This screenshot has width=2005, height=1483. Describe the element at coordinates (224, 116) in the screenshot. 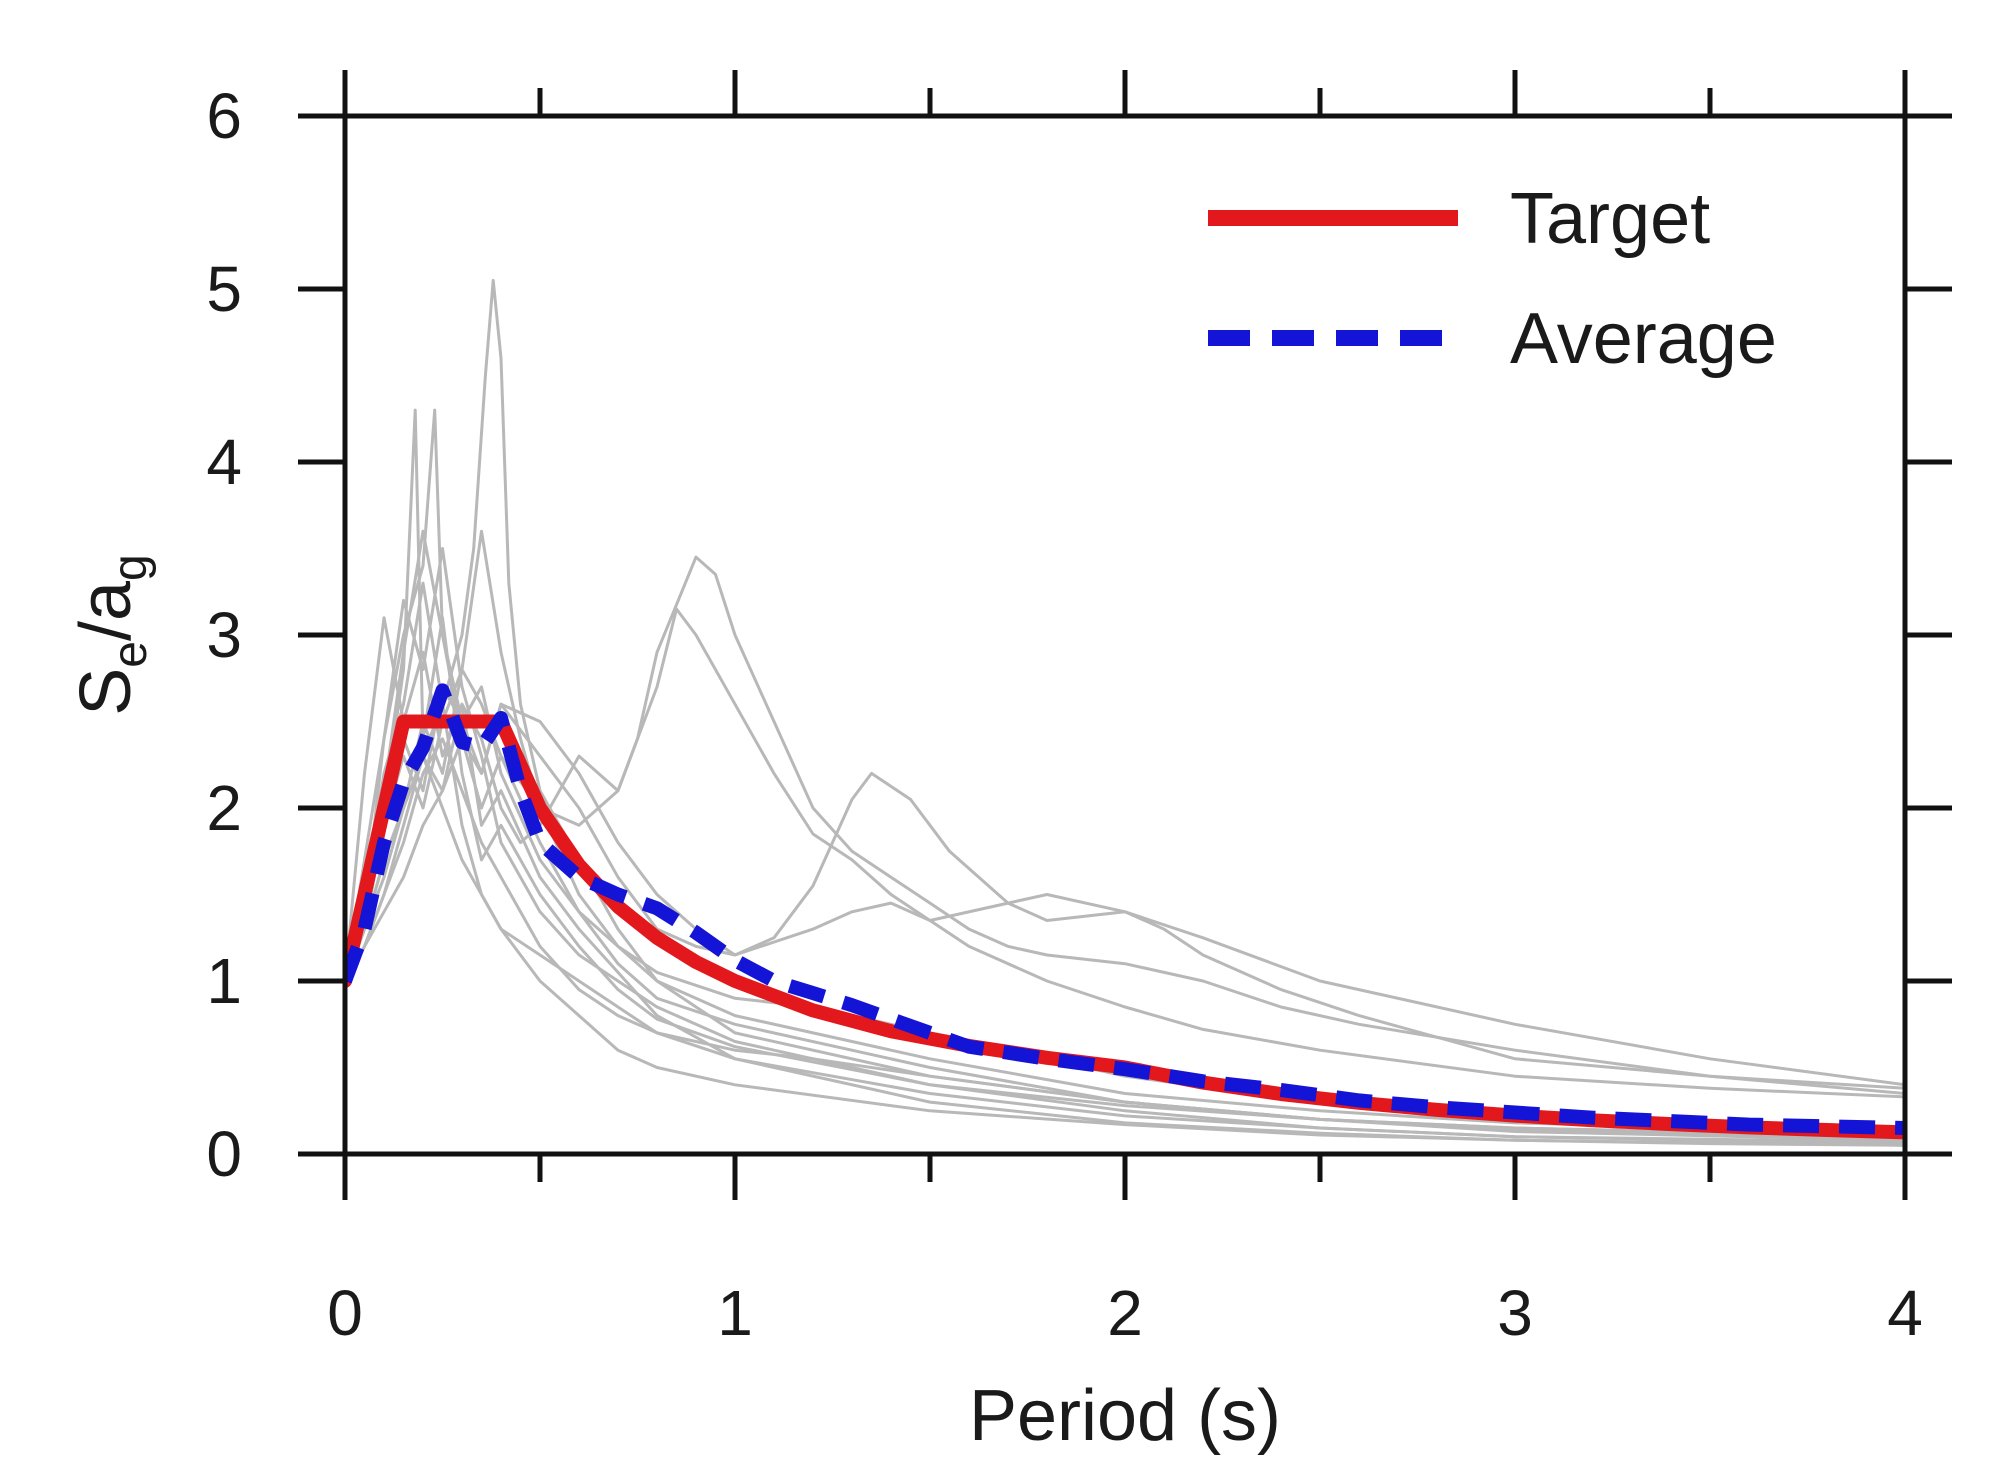

I see `y-tick-label: 6` at that location.